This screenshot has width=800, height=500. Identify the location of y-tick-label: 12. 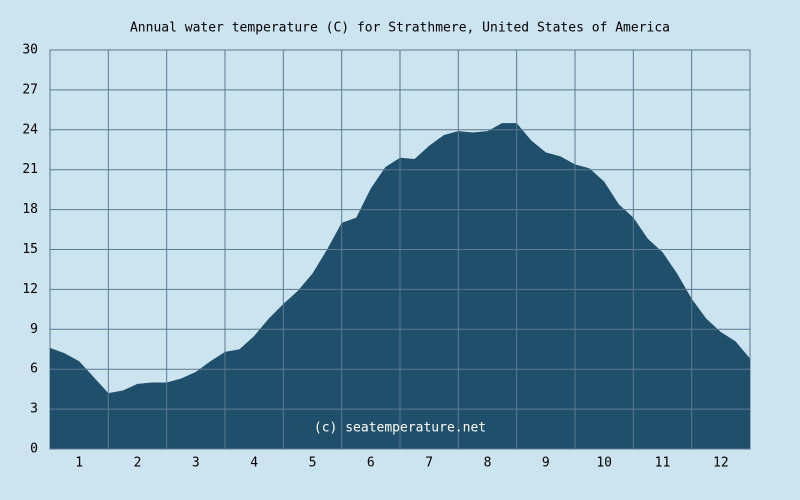
(30, 289).